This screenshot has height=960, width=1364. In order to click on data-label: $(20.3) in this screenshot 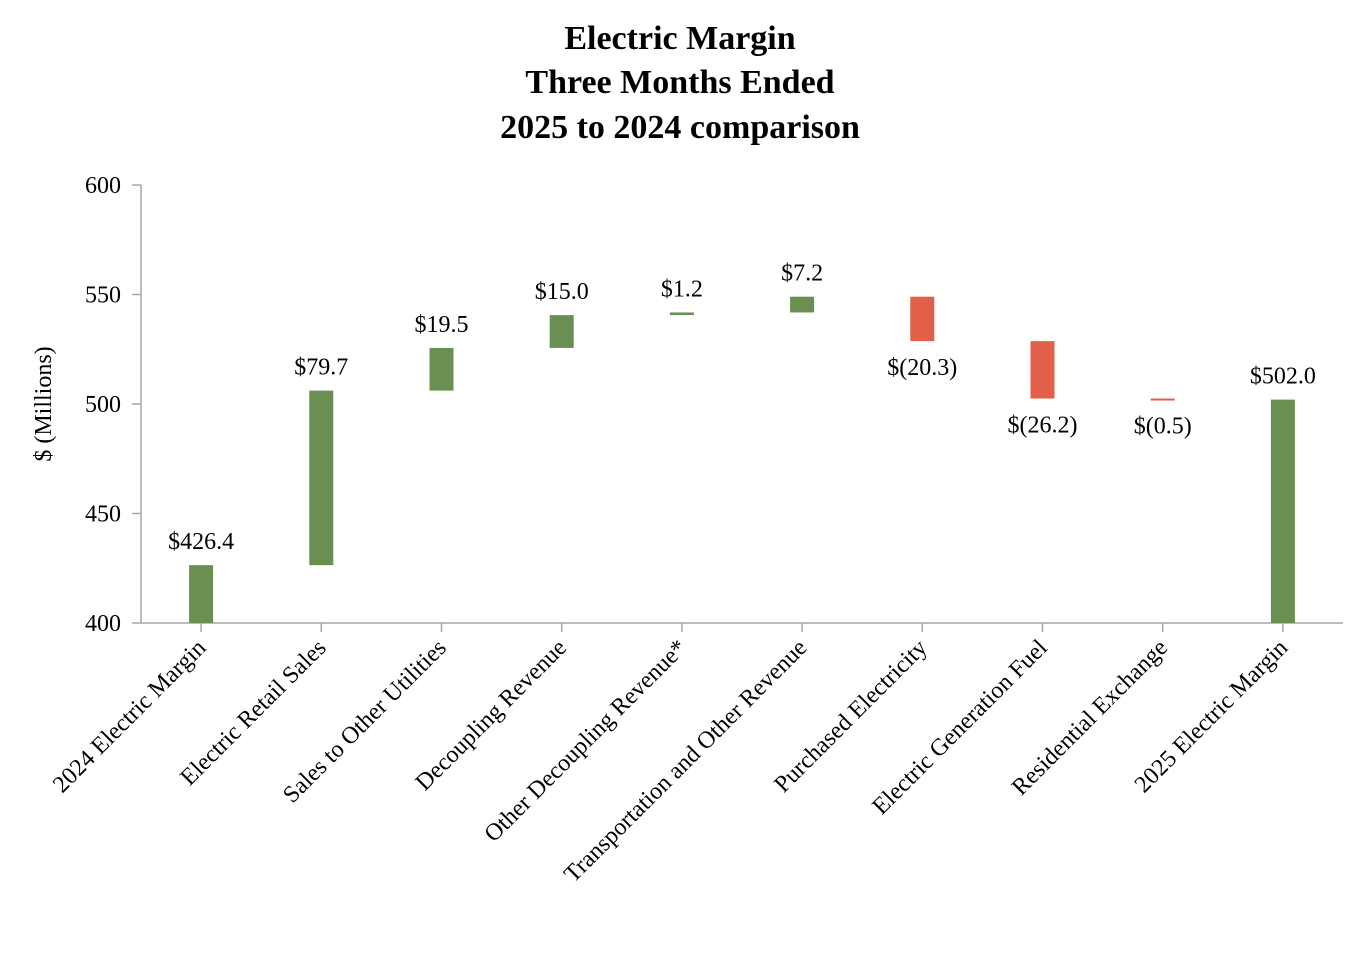, I will do `click(922, 368)`.